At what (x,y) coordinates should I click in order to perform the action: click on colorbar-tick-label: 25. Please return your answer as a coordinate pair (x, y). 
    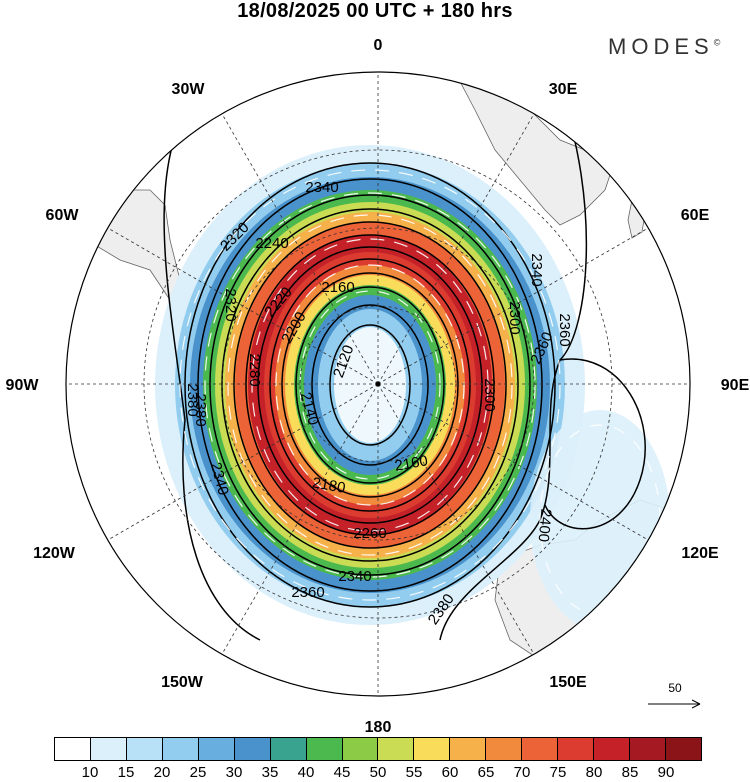
    Looking at the image, I should click on (198, 772).